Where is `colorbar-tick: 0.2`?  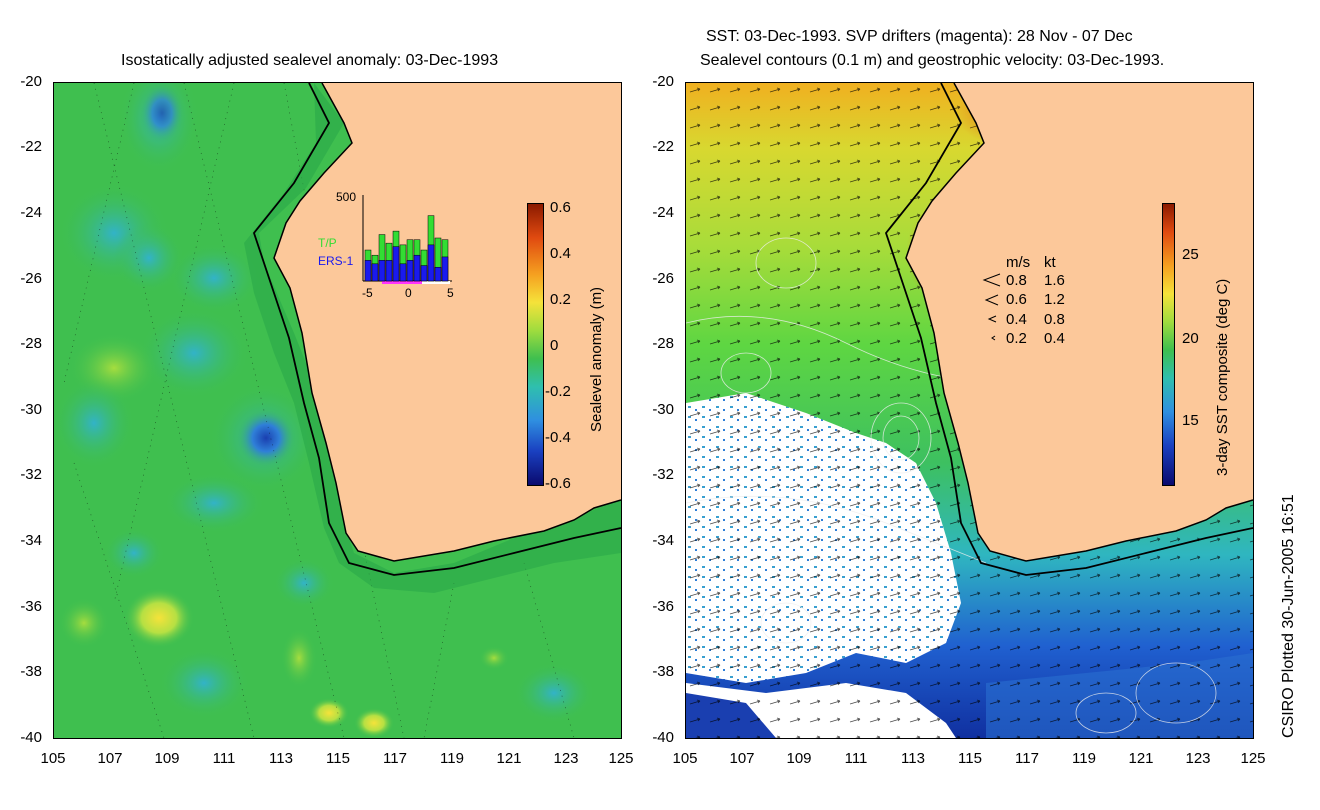
colorbar-tick: 0.2 is located at coordinates (560, 299).